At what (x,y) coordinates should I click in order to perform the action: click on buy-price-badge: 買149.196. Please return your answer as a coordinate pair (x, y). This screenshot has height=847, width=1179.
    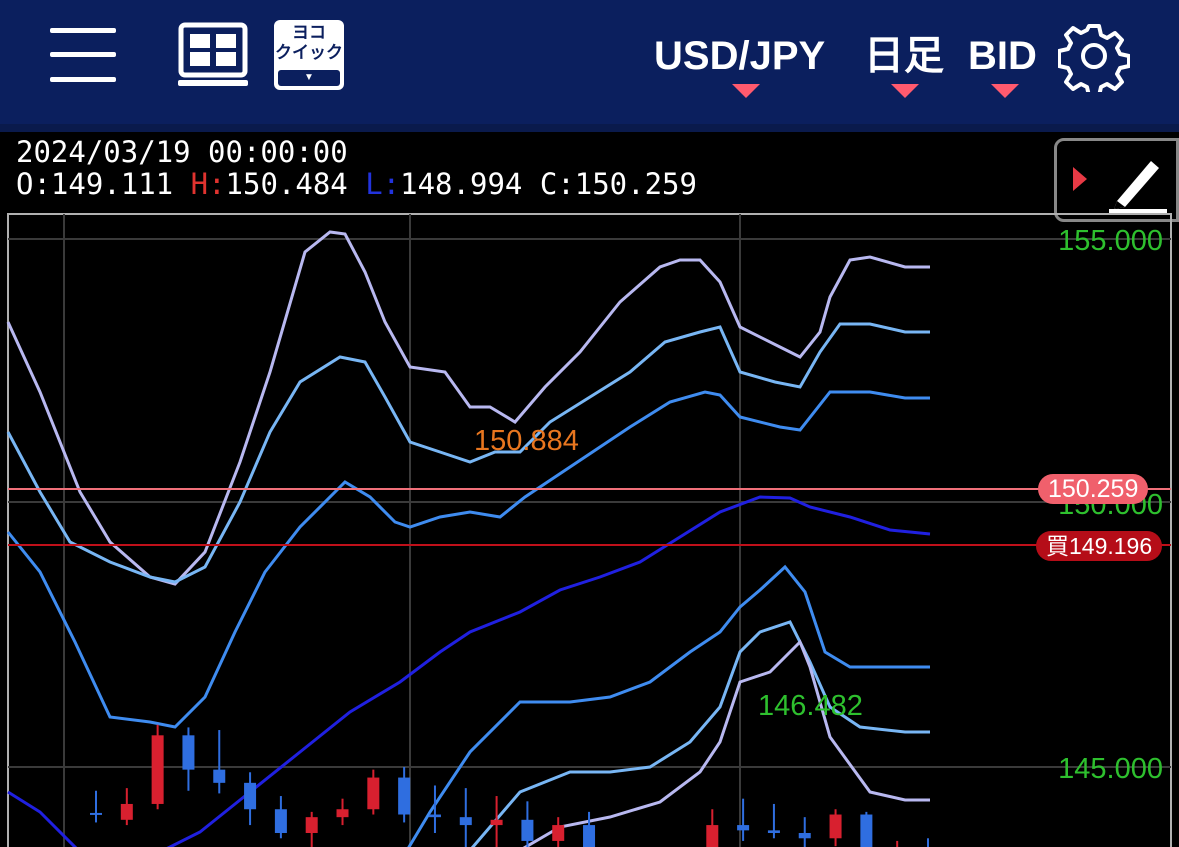
    Looking at the image, I should click on (1099, 546).